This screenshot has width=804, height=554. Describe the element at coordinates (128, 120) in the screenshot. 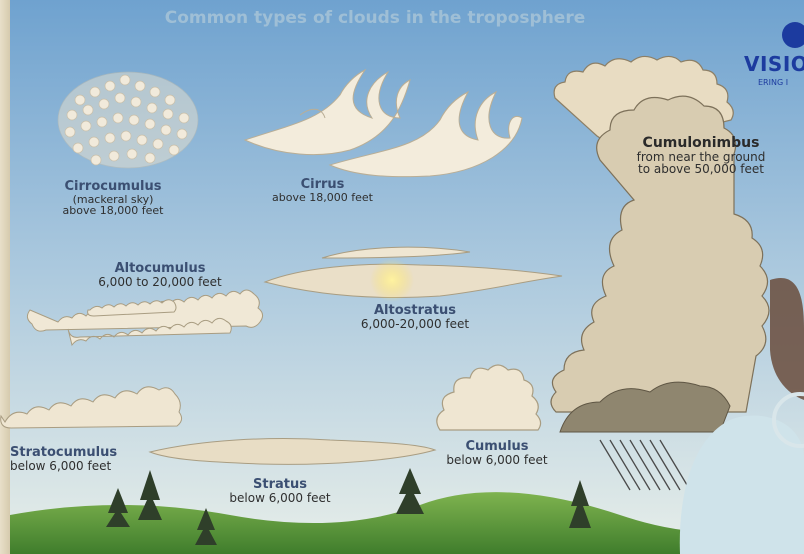

I see `cirrocumulus-cloud` at that location.